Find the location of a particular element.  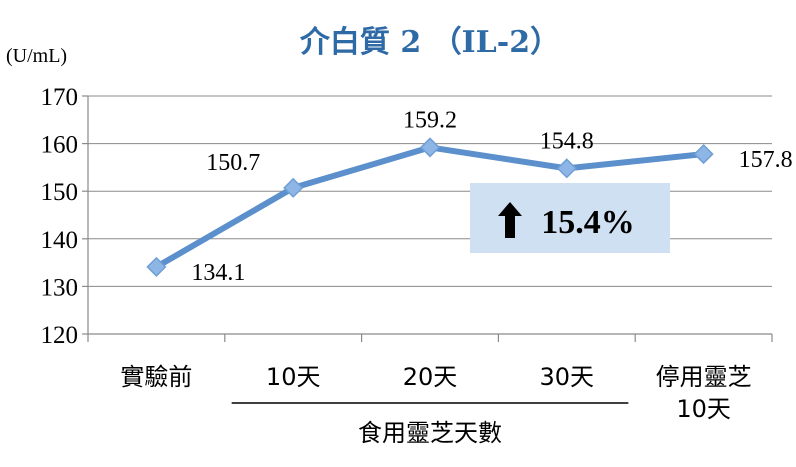

x-tick-label: 停用靈芝 is located at coordinates (704, 377).